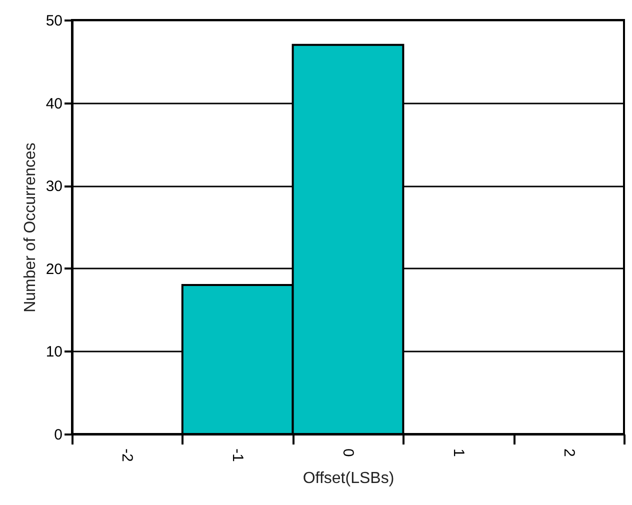 This screenshot has width=632, height=505. Describe the element at coordinates (54, 103) in the screenshot. I see `y-tick-label: 40` at that location.